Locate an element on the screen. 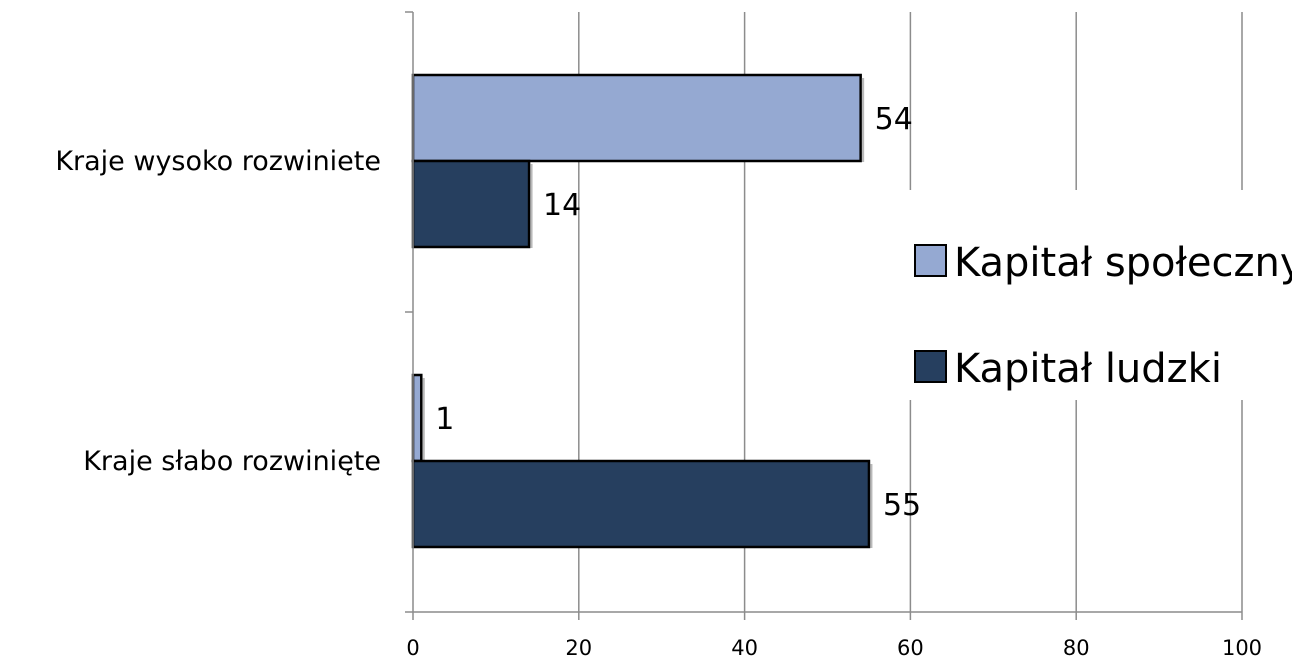 The height and width of the screenshot is (672, 1292). data-label: 14 is located at coordinates (562, 205).